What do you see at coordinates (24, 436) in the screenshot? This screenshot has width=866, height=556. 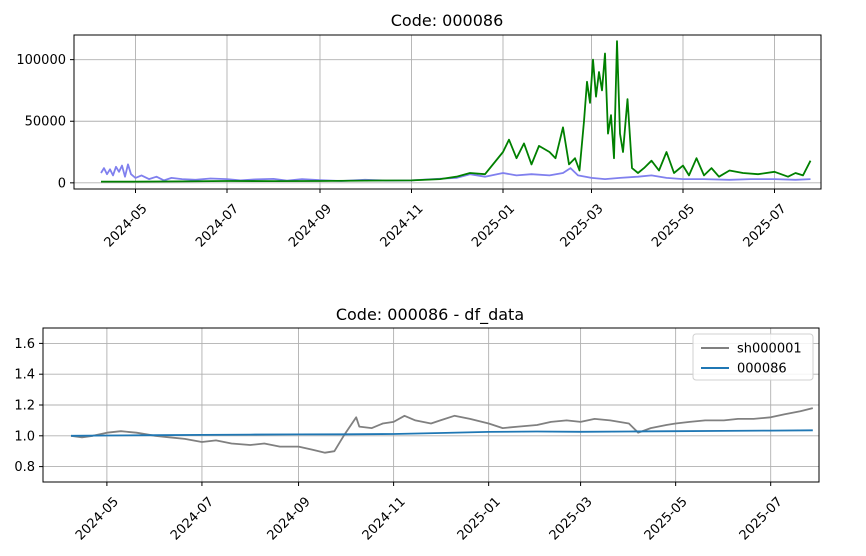 I see `y-tick-label: 1.0` at bounding box center [24, 436].